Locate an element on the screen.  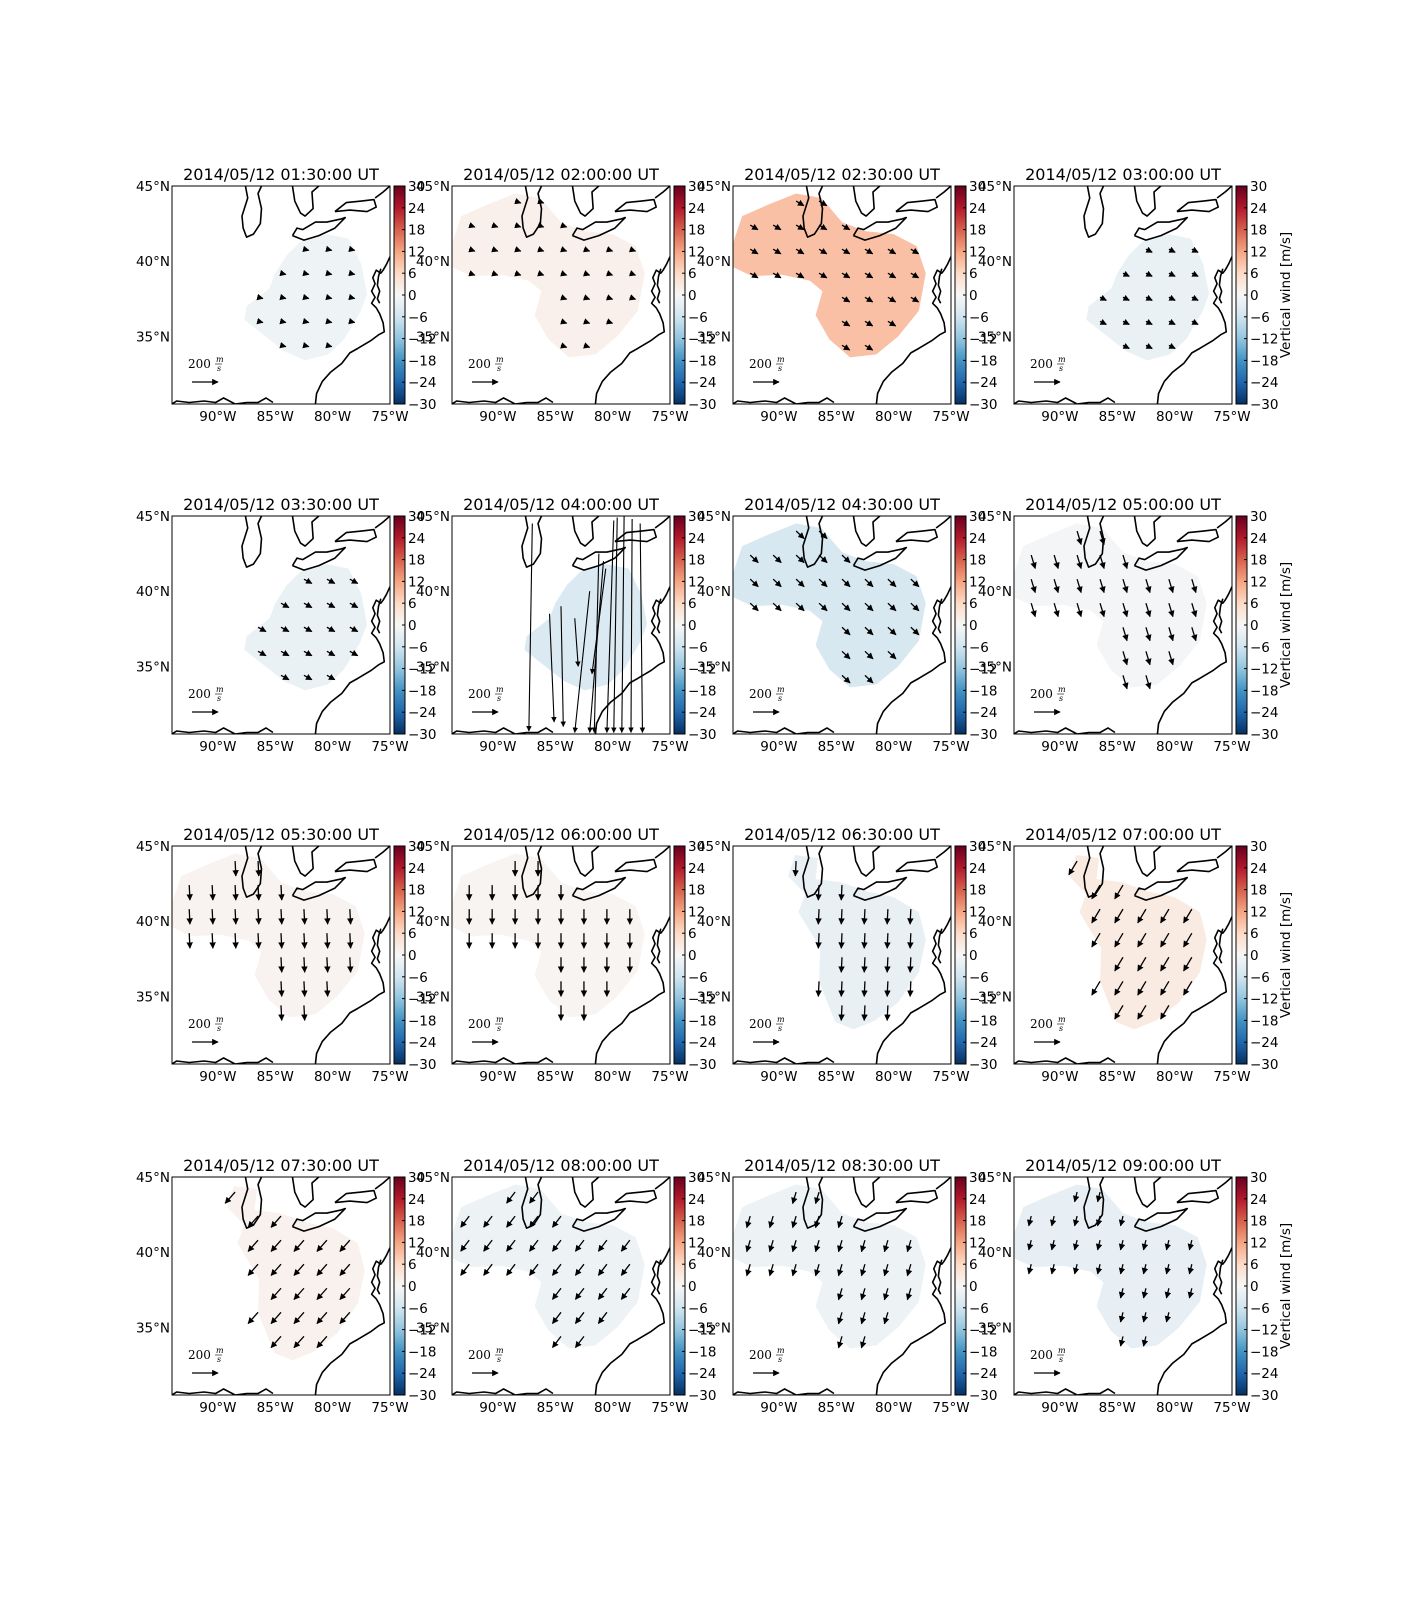
lat-tick-label: 40°N is located at coordinates (433, 922).